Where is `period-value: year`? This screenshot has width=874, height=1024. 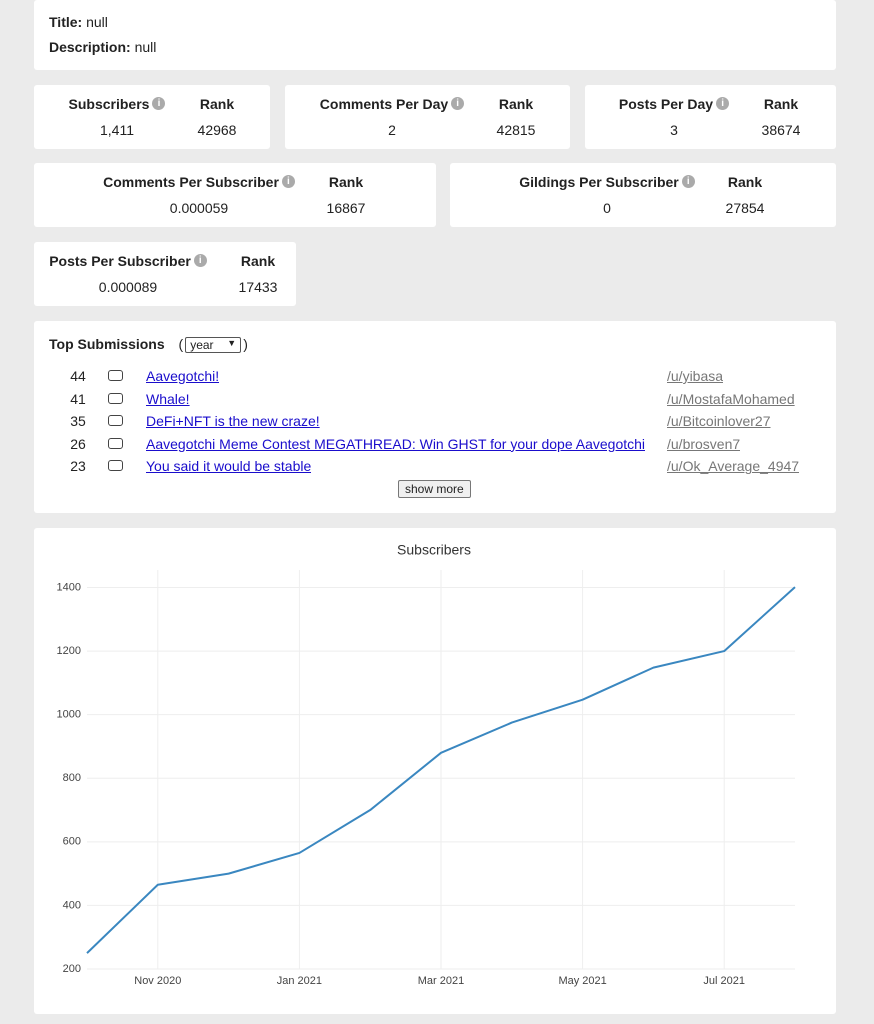
period-value: year is located at coordinates (202, 345).